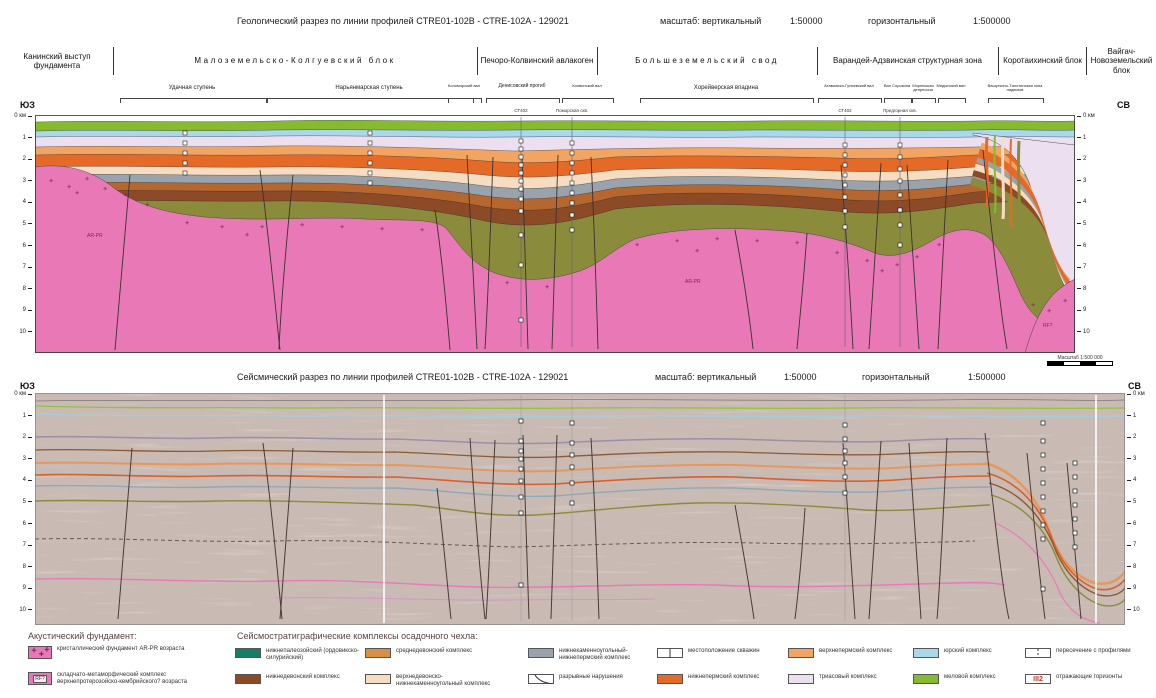  Describe the element at coordinates (855, 657) in the screenshot. I see `legend-item-upper-permian: верхнепермский комплекс` at that location.